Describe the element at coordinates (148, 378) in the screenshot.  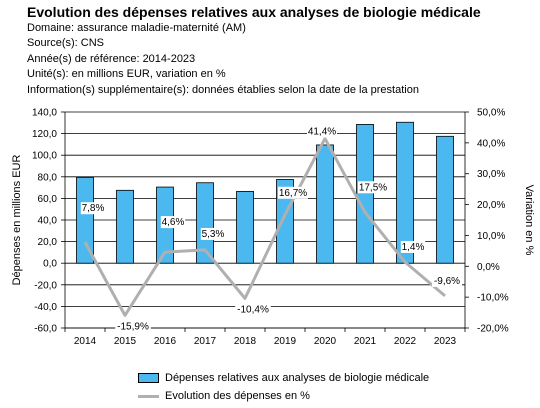
I see `legend-bar-swatch` at that location.